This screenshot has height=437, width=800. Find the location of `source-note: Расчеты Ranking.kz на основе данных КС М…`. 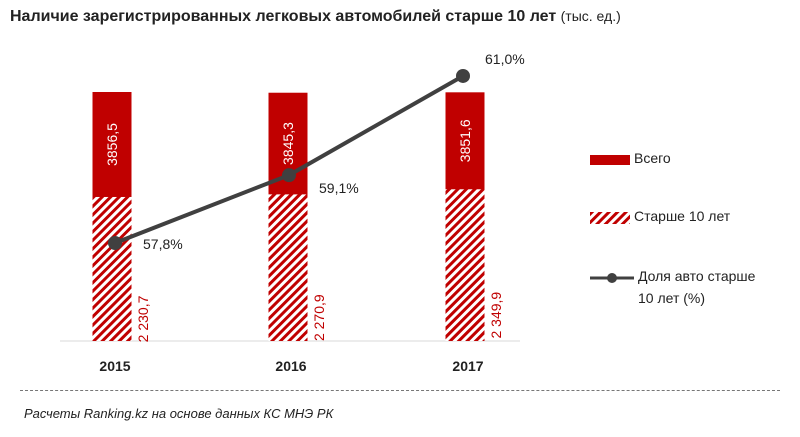

source-note: Расчеты Ranking.kz на основе данных КС М… is located at coordinates (179, 413).